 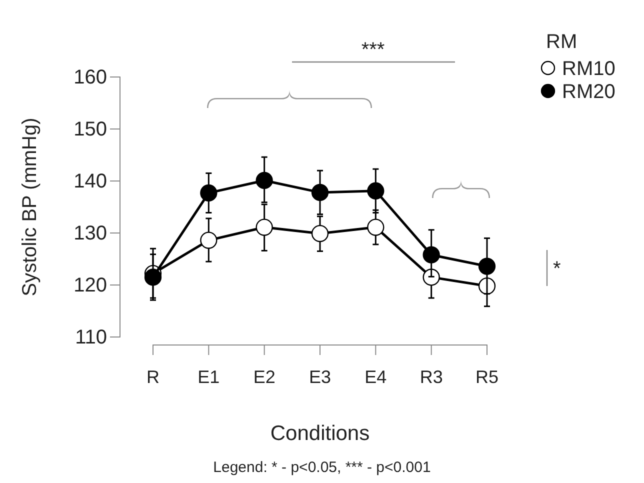 I want to click on y-tick-label: 120, so click(x=90, y=285).